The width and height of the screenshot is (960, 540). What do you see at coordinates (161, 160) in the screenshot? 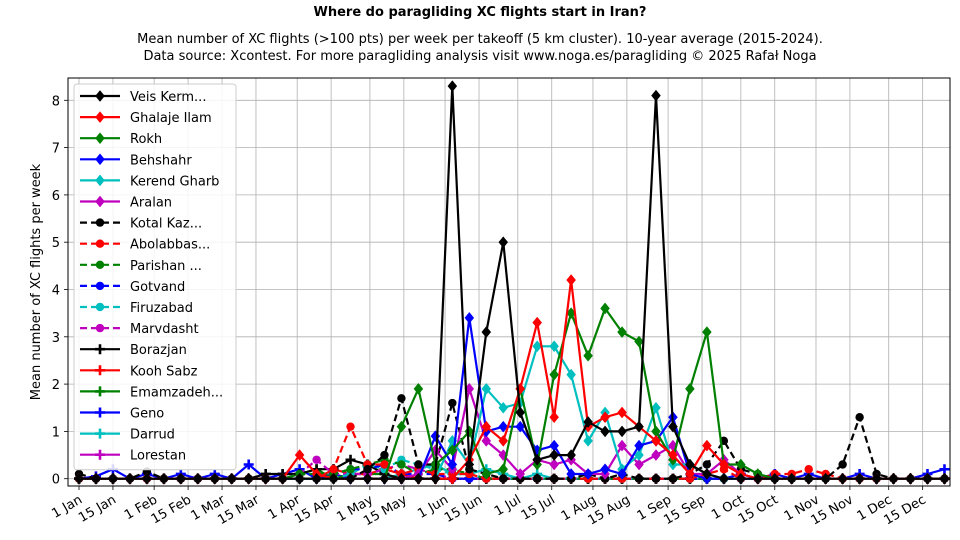
I see `legend-label: Behshahr` at bounding box center [161, 160].